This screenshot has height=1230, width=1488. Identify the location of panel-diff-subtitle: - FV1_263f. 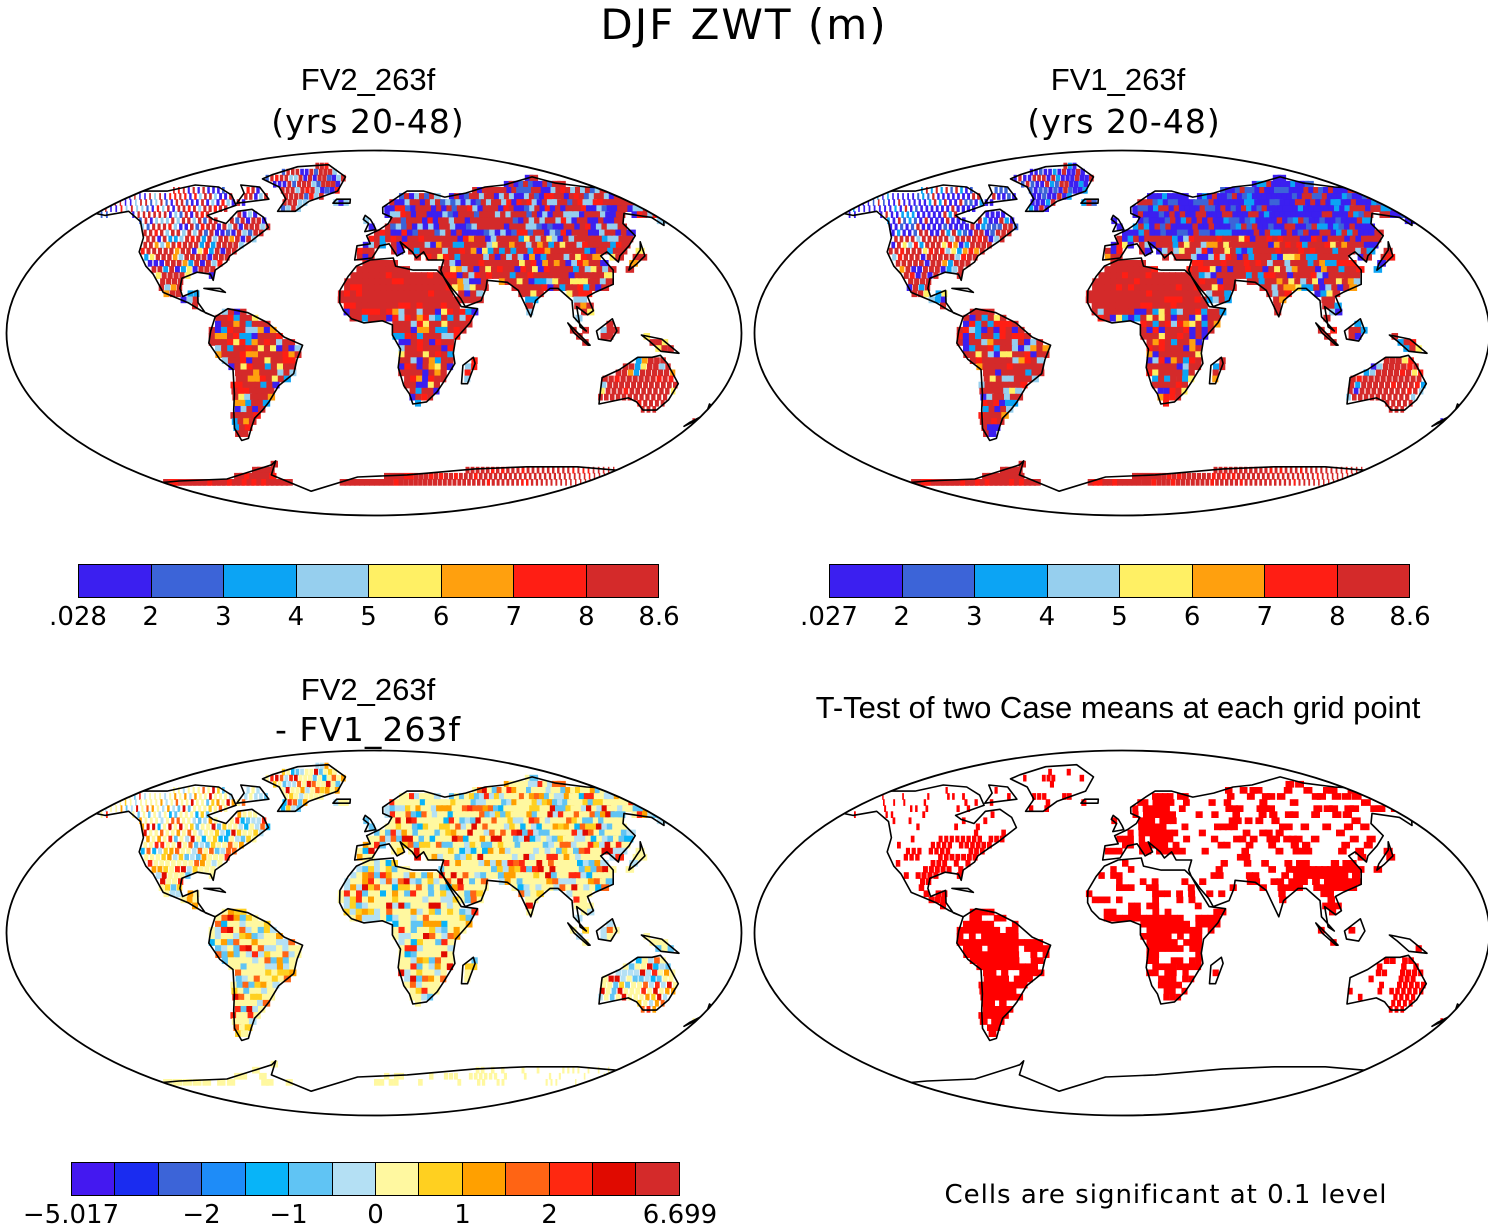
(368, 729).